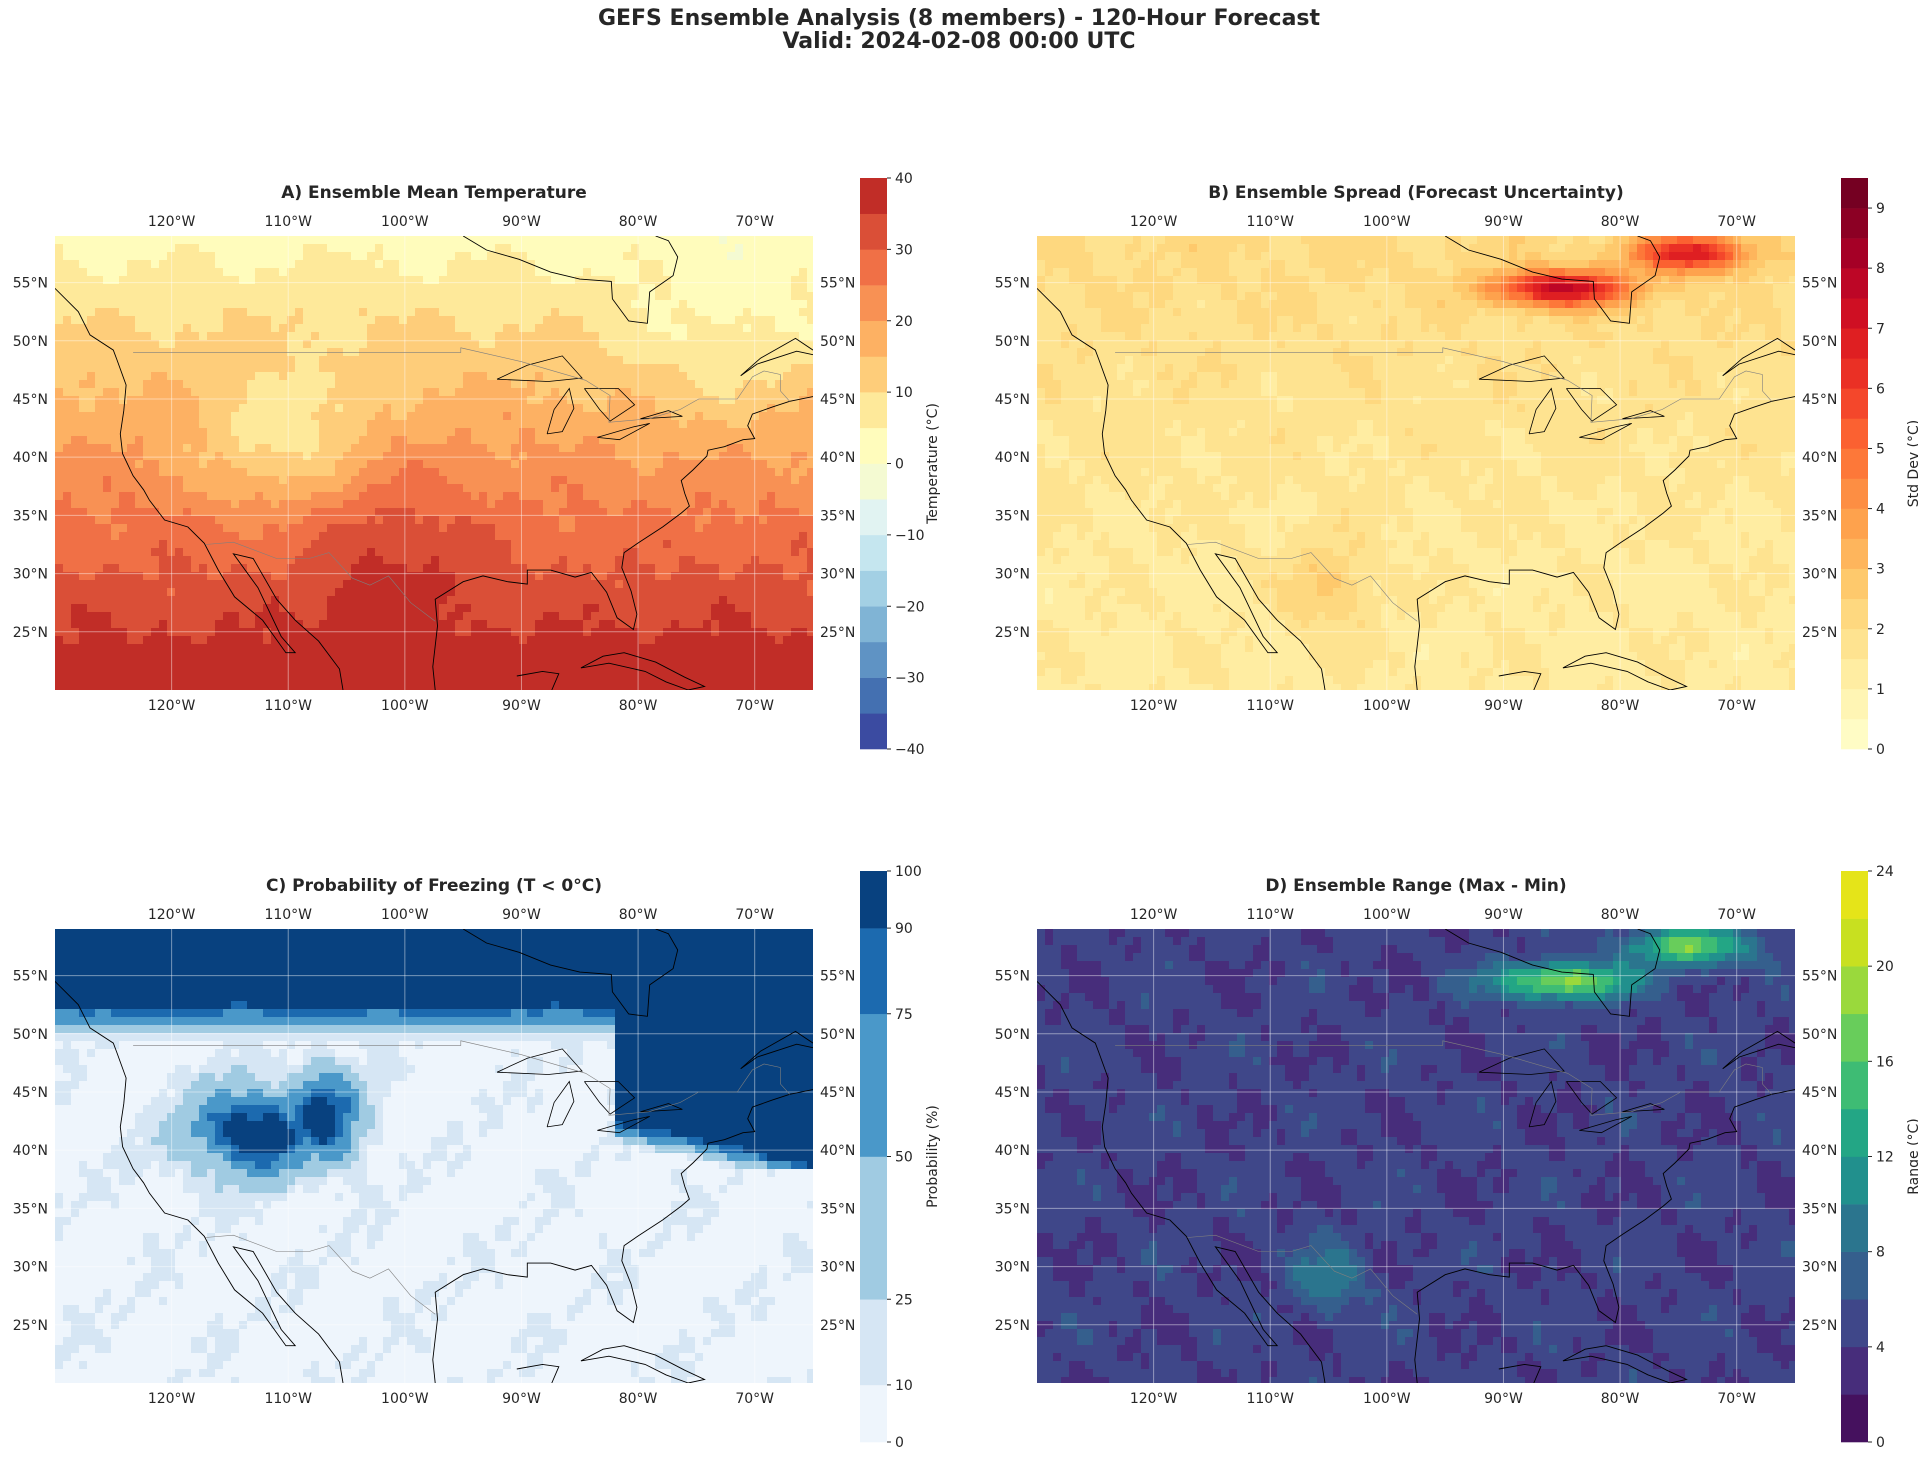 Image resolution: width=1918 pixels, height=1458 pixels. What do you see at coordinates (405, 915) in the screenshot?
I see `lon-tick-label-top: 100°W` at bounding box center [405, 915].